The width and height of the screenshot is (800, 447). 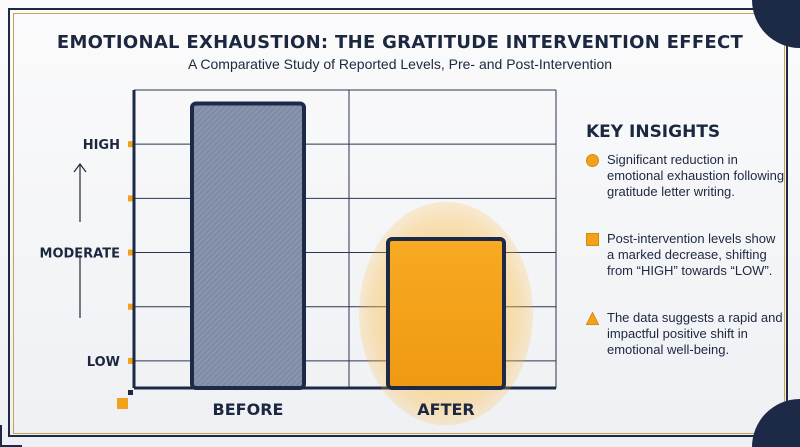 I want to click on key-insights-heading: KEY INSIGHTS, so click(x=653, y=132).